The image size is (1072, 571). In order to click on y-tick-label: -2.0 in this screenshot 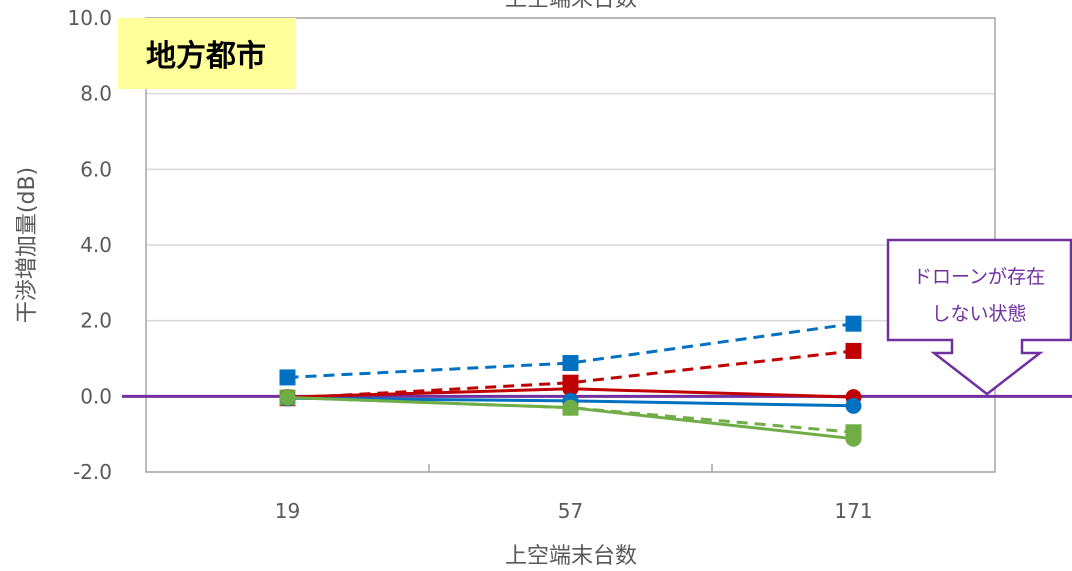, I will do `click(92, 472)`.